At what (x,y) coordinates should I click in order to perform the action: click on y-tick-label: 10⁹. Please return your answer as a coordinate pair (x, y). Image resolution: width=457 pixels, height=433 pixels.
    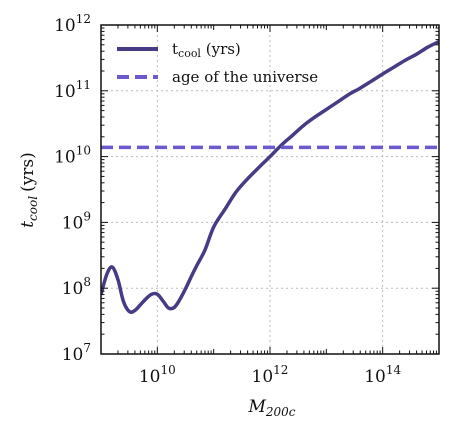
    Looking at the image, I should click on (76, 221).